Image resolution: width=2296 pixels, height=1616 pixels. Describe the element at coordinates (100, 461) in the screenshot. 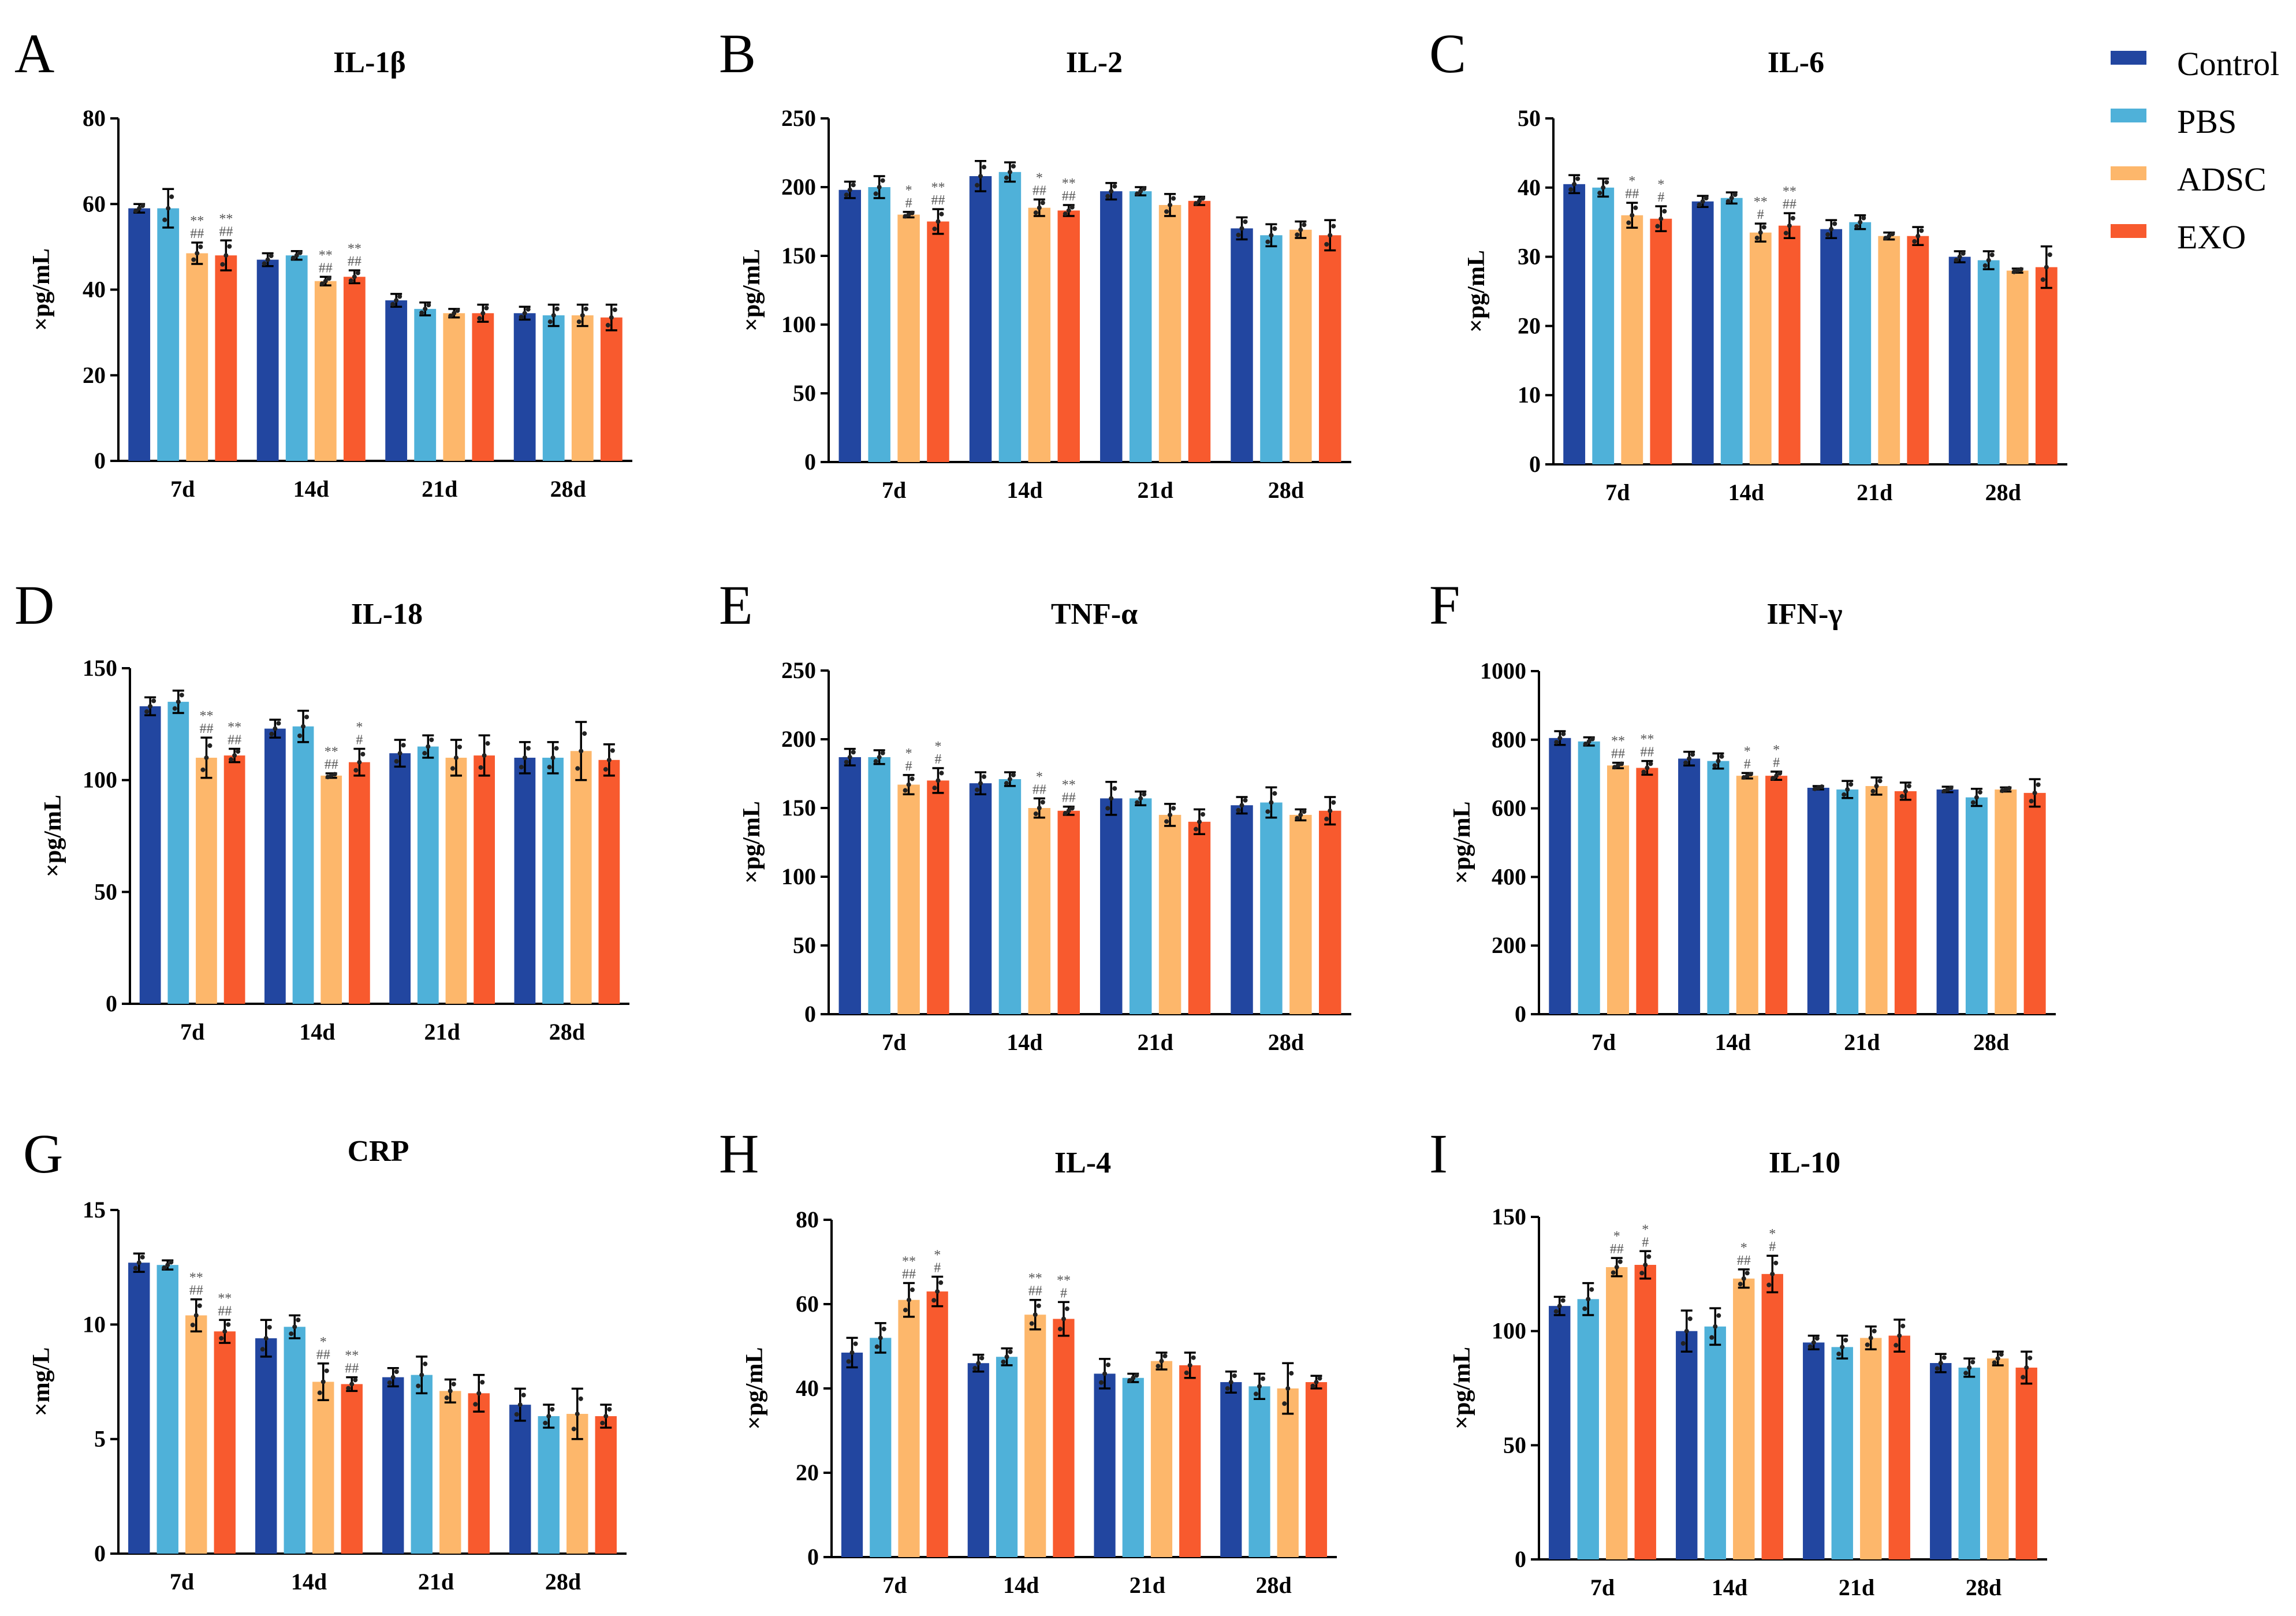

I see `y-tick-label: 0` at that location.